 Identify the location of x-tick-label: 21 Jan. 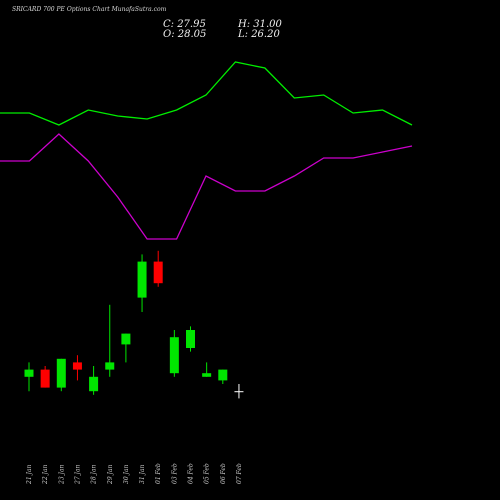
(29, 474).